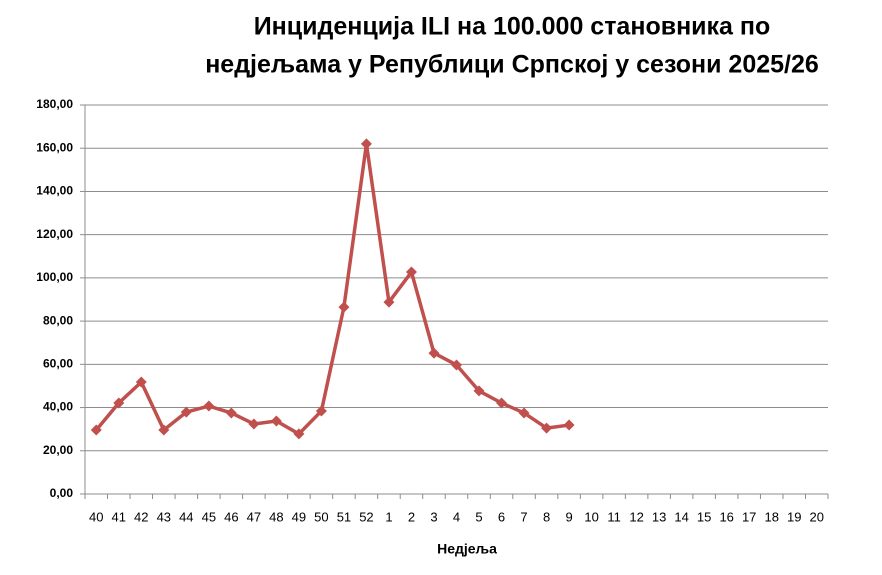  I want to click on y-tick-label: 160,00, so click(54, 147).